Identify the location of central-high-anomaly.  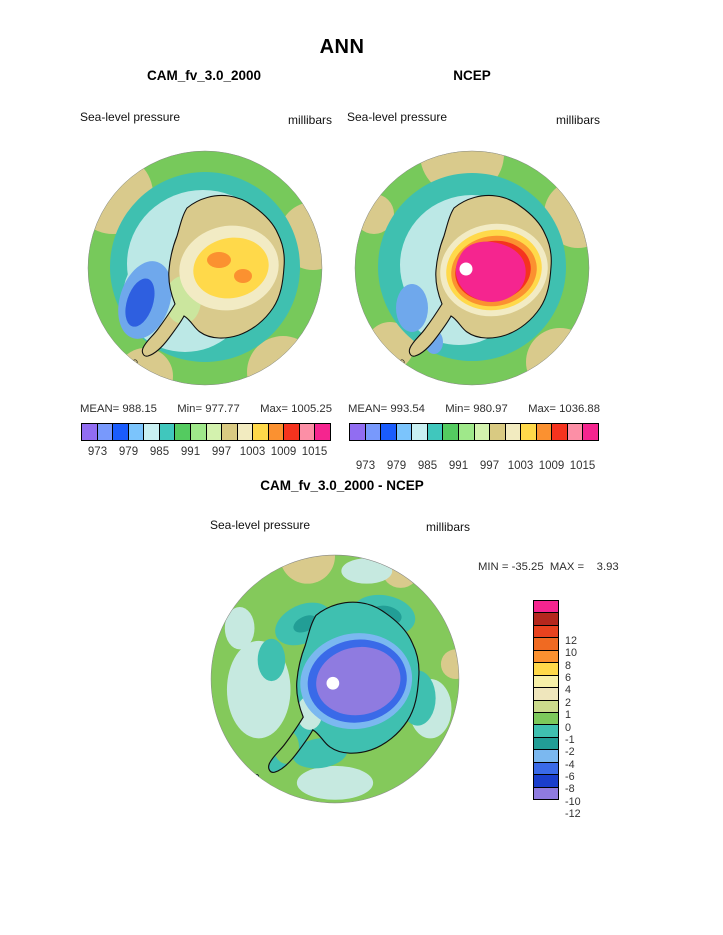
(490, 271).